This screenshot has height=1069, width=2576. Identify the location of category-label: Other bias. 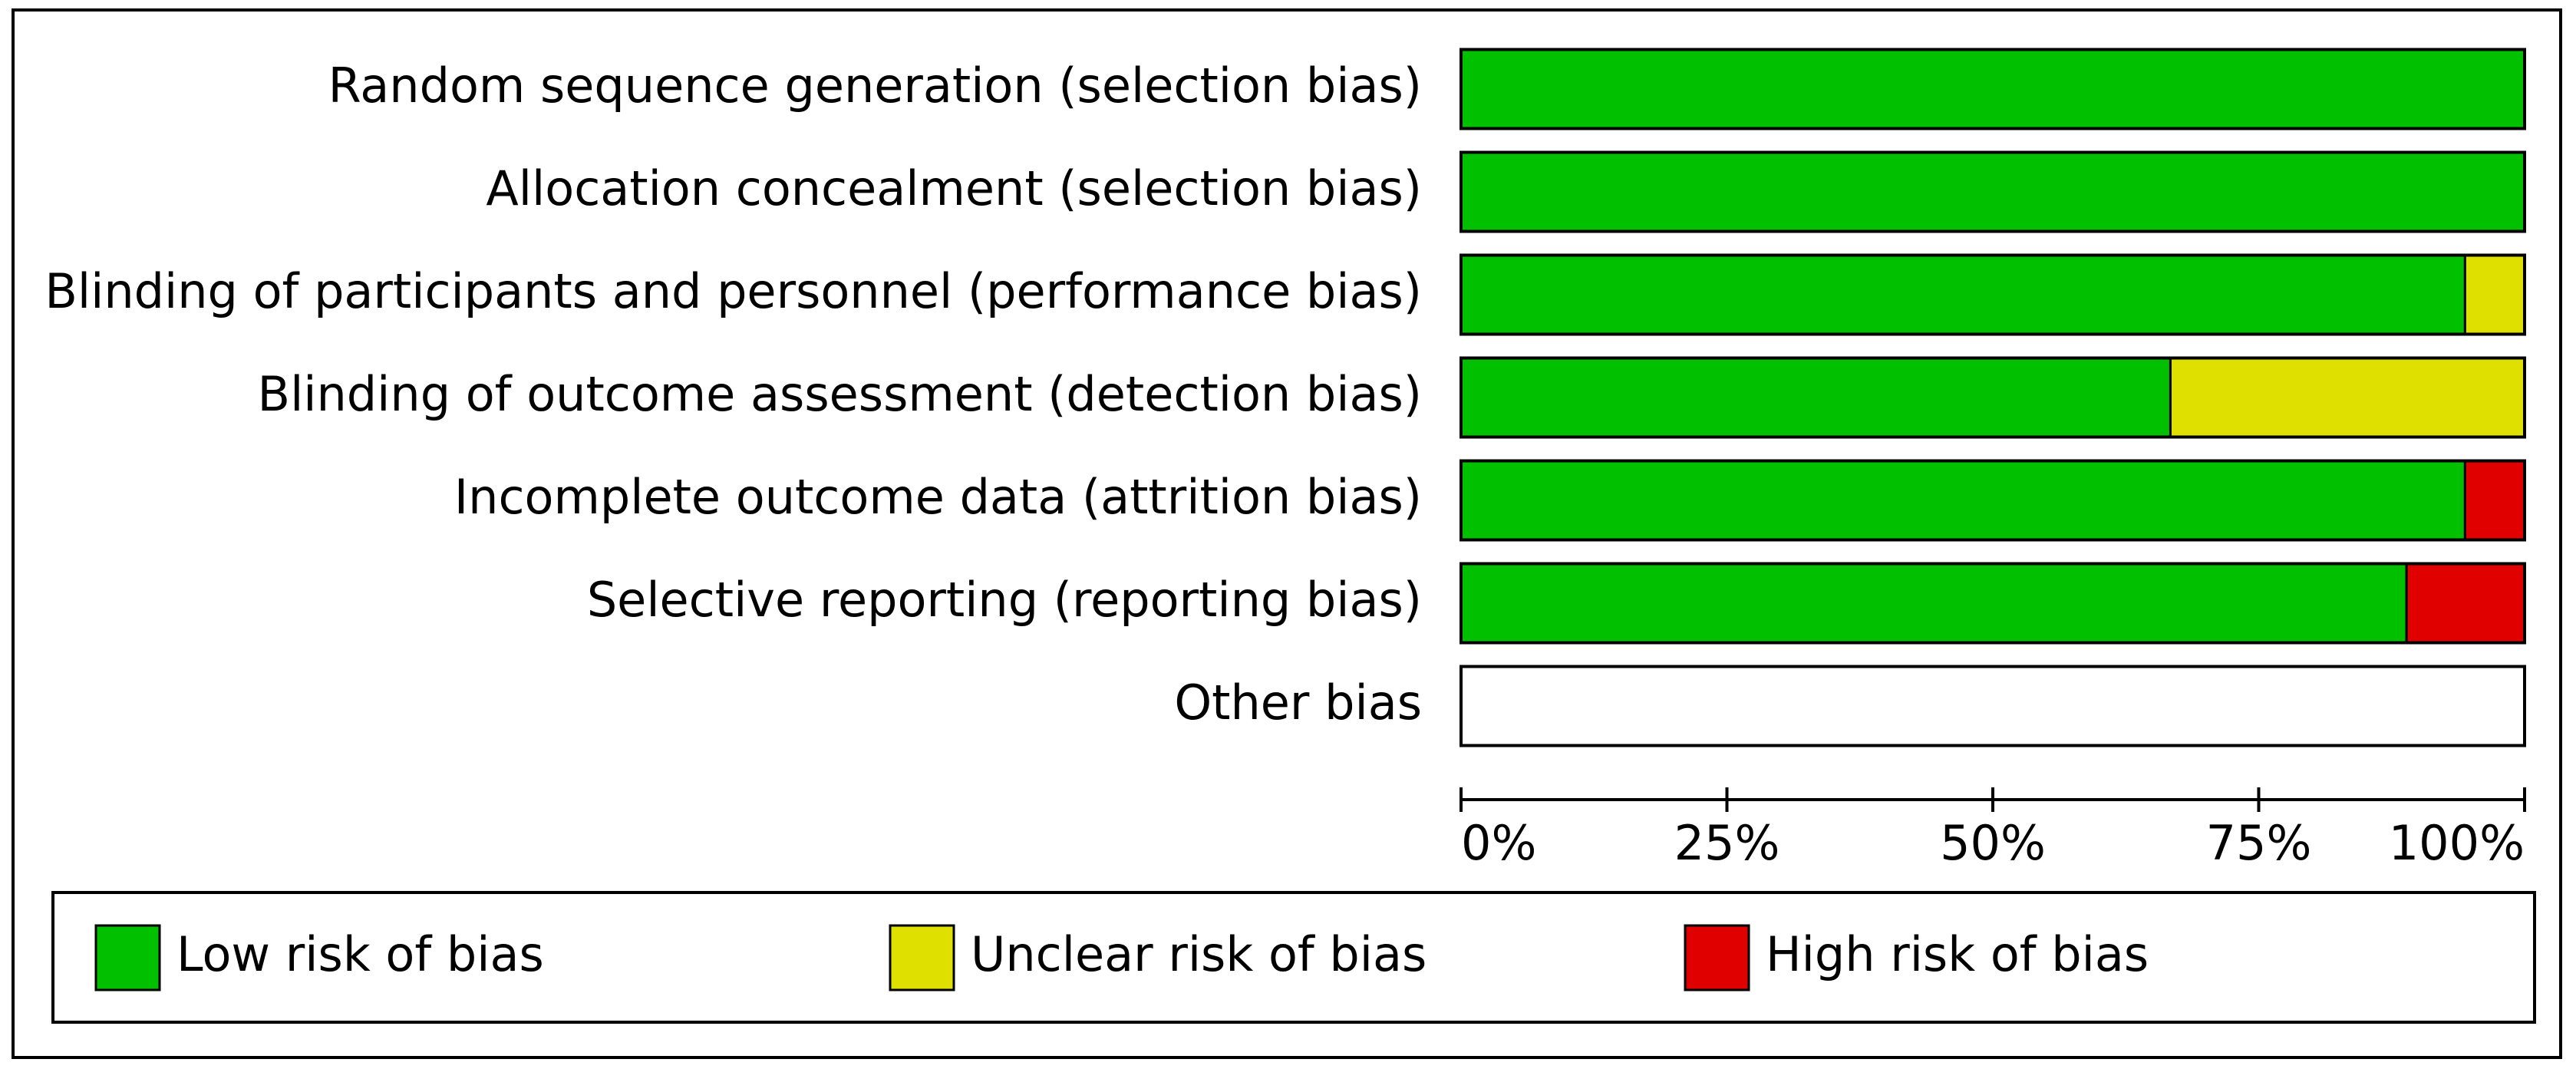
(1298, 703).